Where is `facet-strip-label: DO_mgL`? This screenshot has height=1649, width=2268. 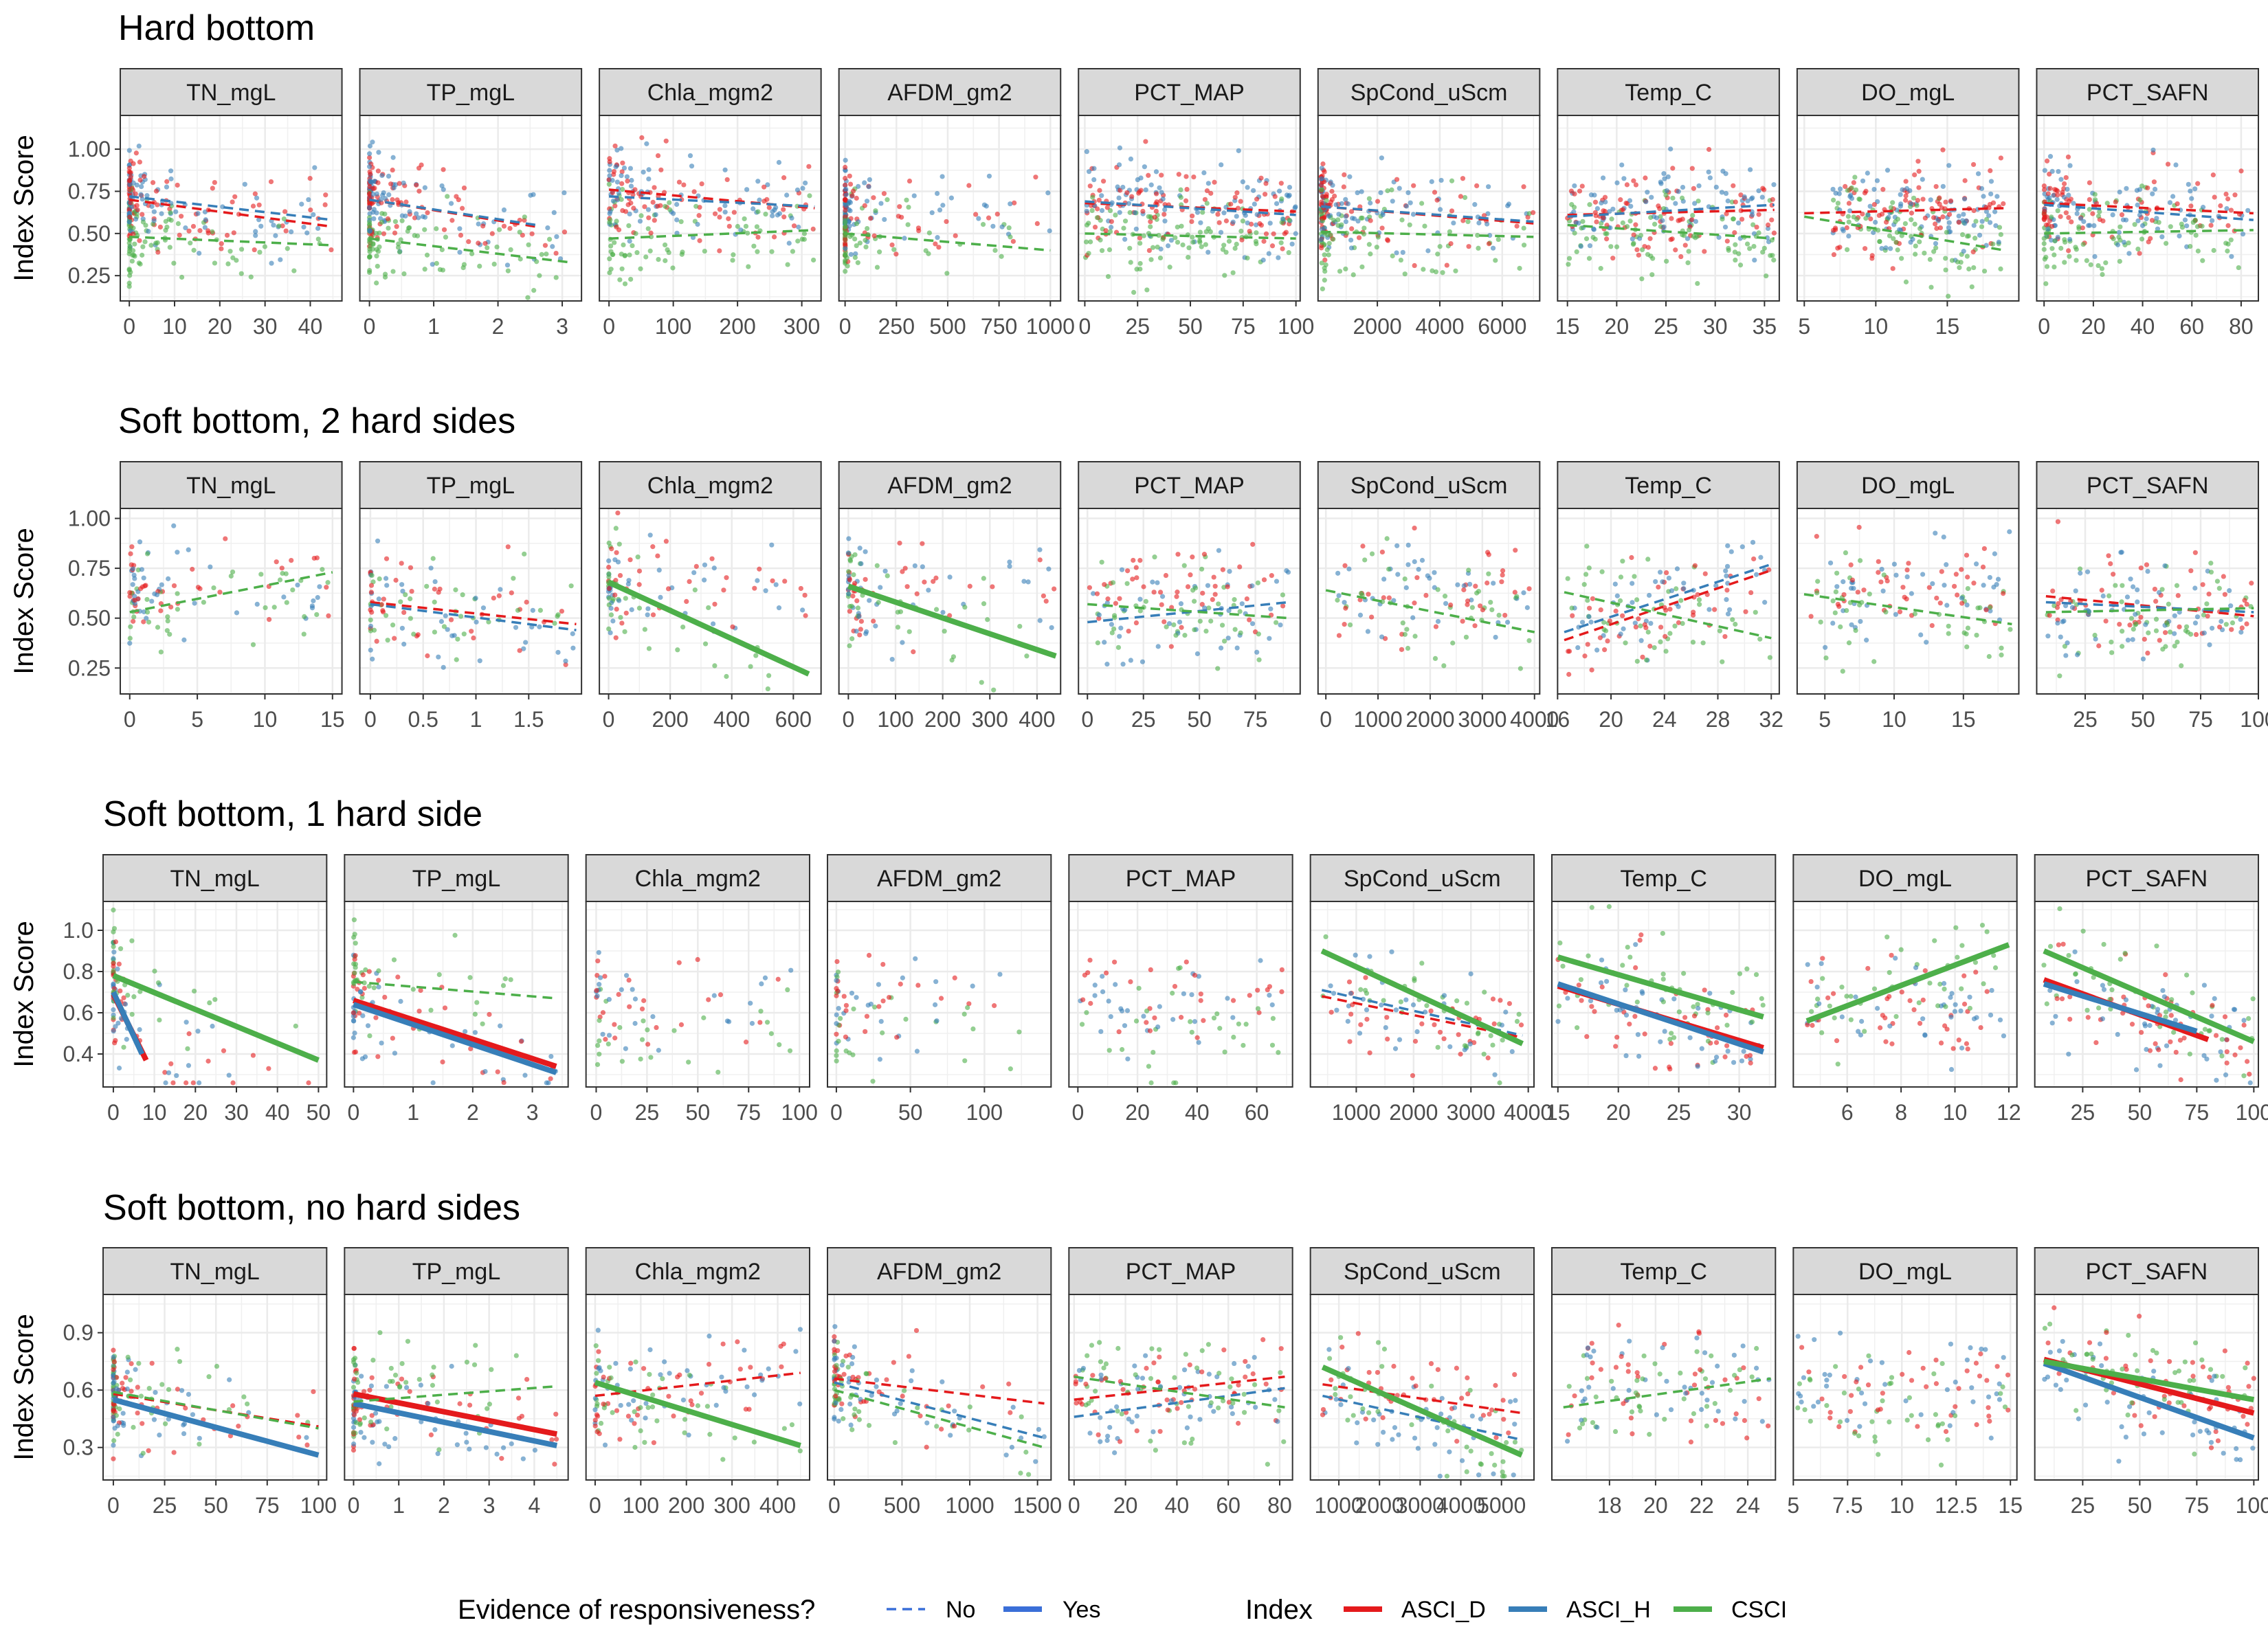
facet-strip-label: DO_mgL is located at coordinates (1908, 486).